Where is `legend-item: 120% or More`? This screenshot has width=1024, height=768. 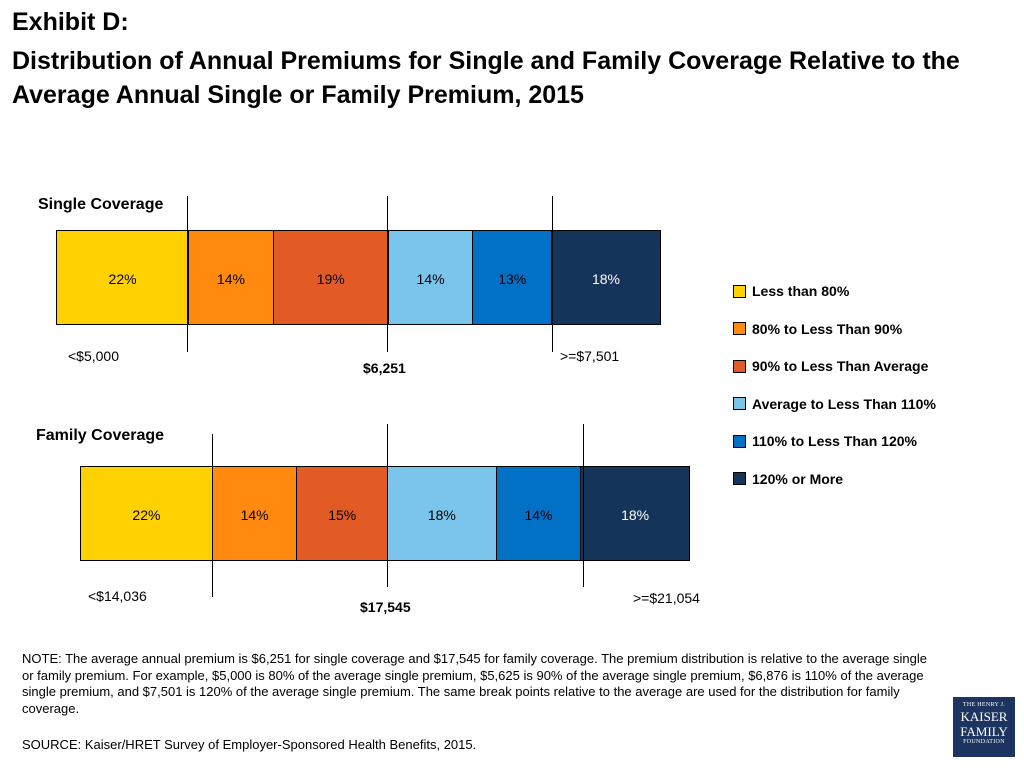 legend-item: 120% or More is located at coordinates (788, 479).